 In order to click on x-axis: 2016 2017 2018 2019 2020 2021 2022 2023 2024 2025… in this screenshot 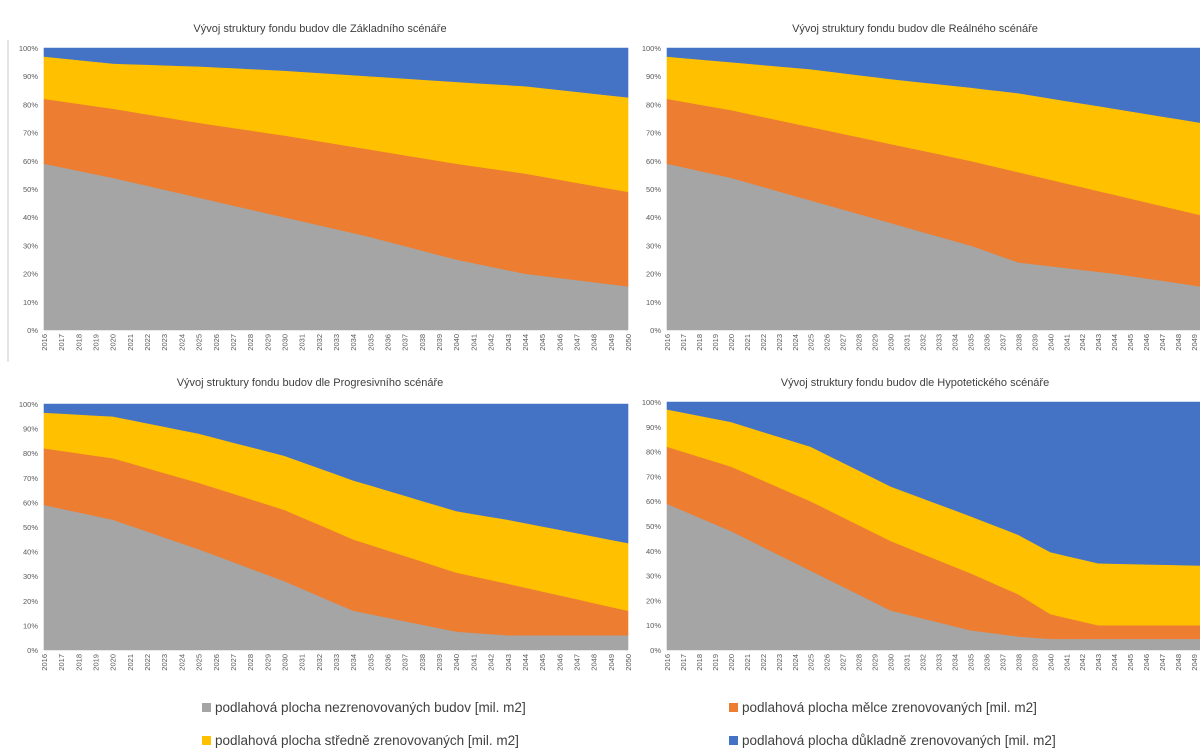, I will do `click(336, 662)`.